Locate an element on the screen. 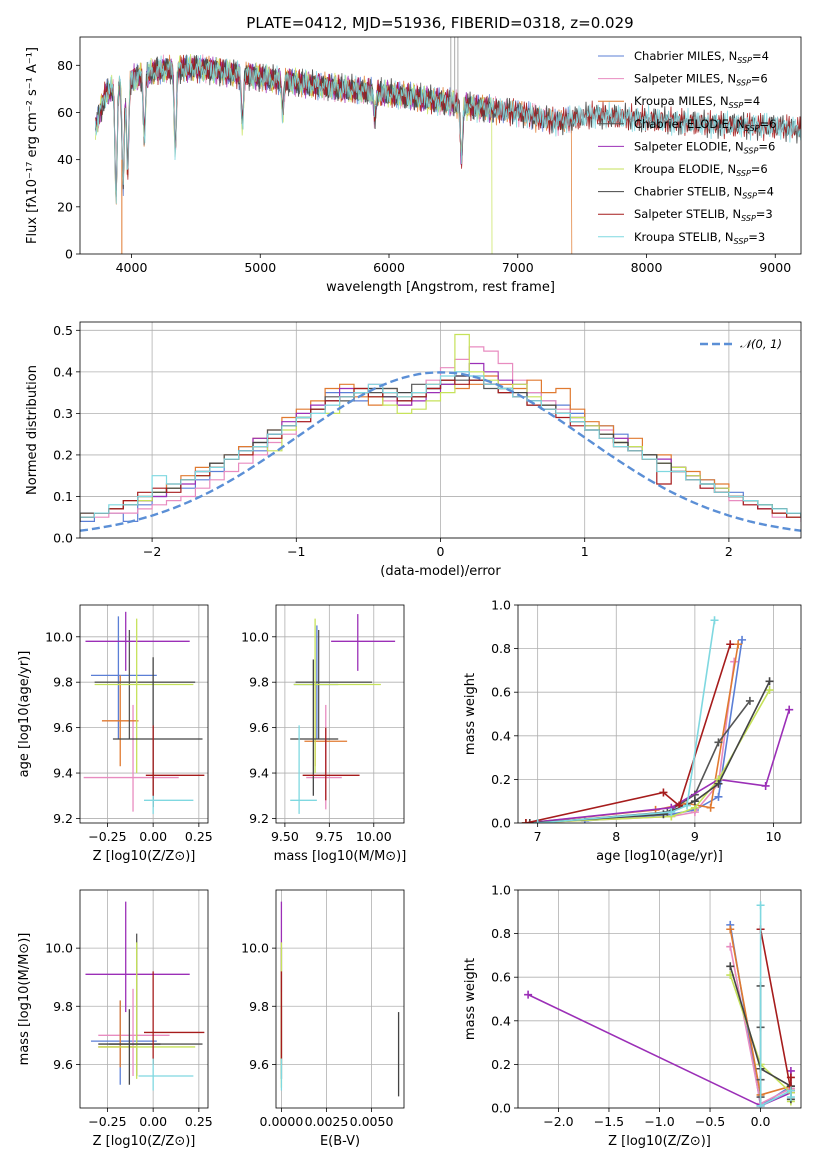  x-tick-label: 10 is located at coordinates (774, 836).